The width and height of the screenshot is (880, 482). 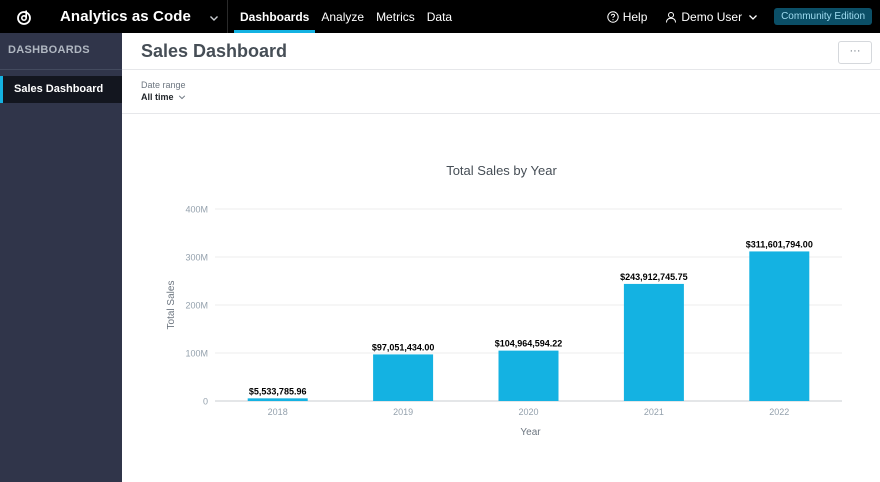 I want to click on data-label: $311,601,794.00, so click(x=779, y=244).